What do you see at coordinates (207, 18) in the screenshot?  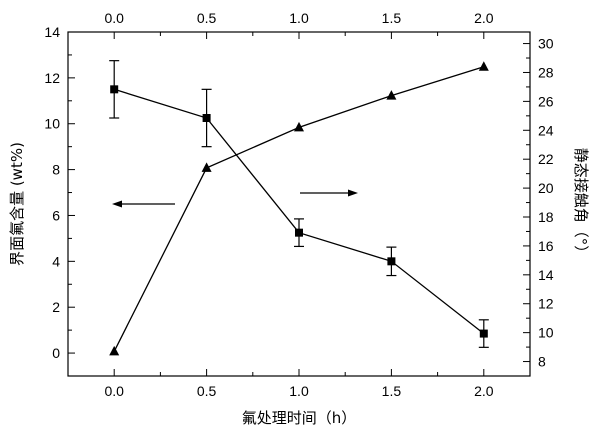 I see `x-tick-label-top: 0.5` at bounding box center [207, 18].